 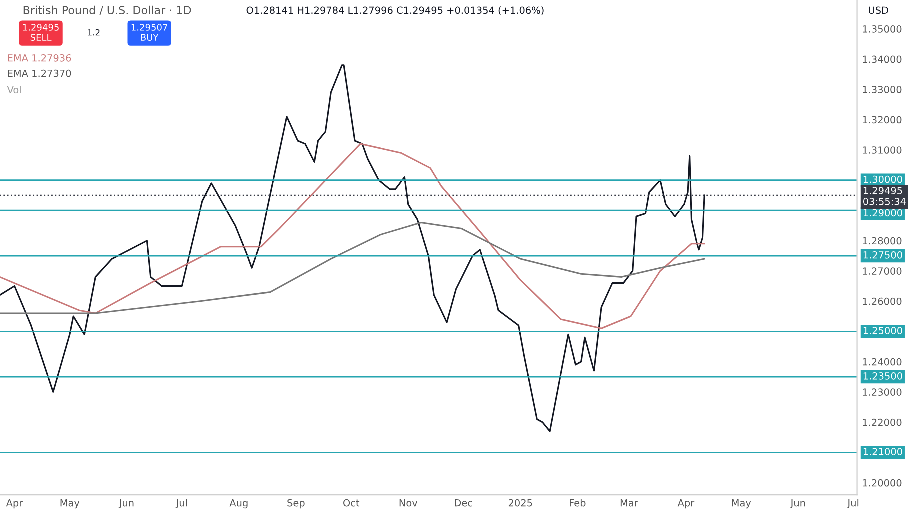 I want to click on x-tick-label: Dec, so click(x=463, y=503).